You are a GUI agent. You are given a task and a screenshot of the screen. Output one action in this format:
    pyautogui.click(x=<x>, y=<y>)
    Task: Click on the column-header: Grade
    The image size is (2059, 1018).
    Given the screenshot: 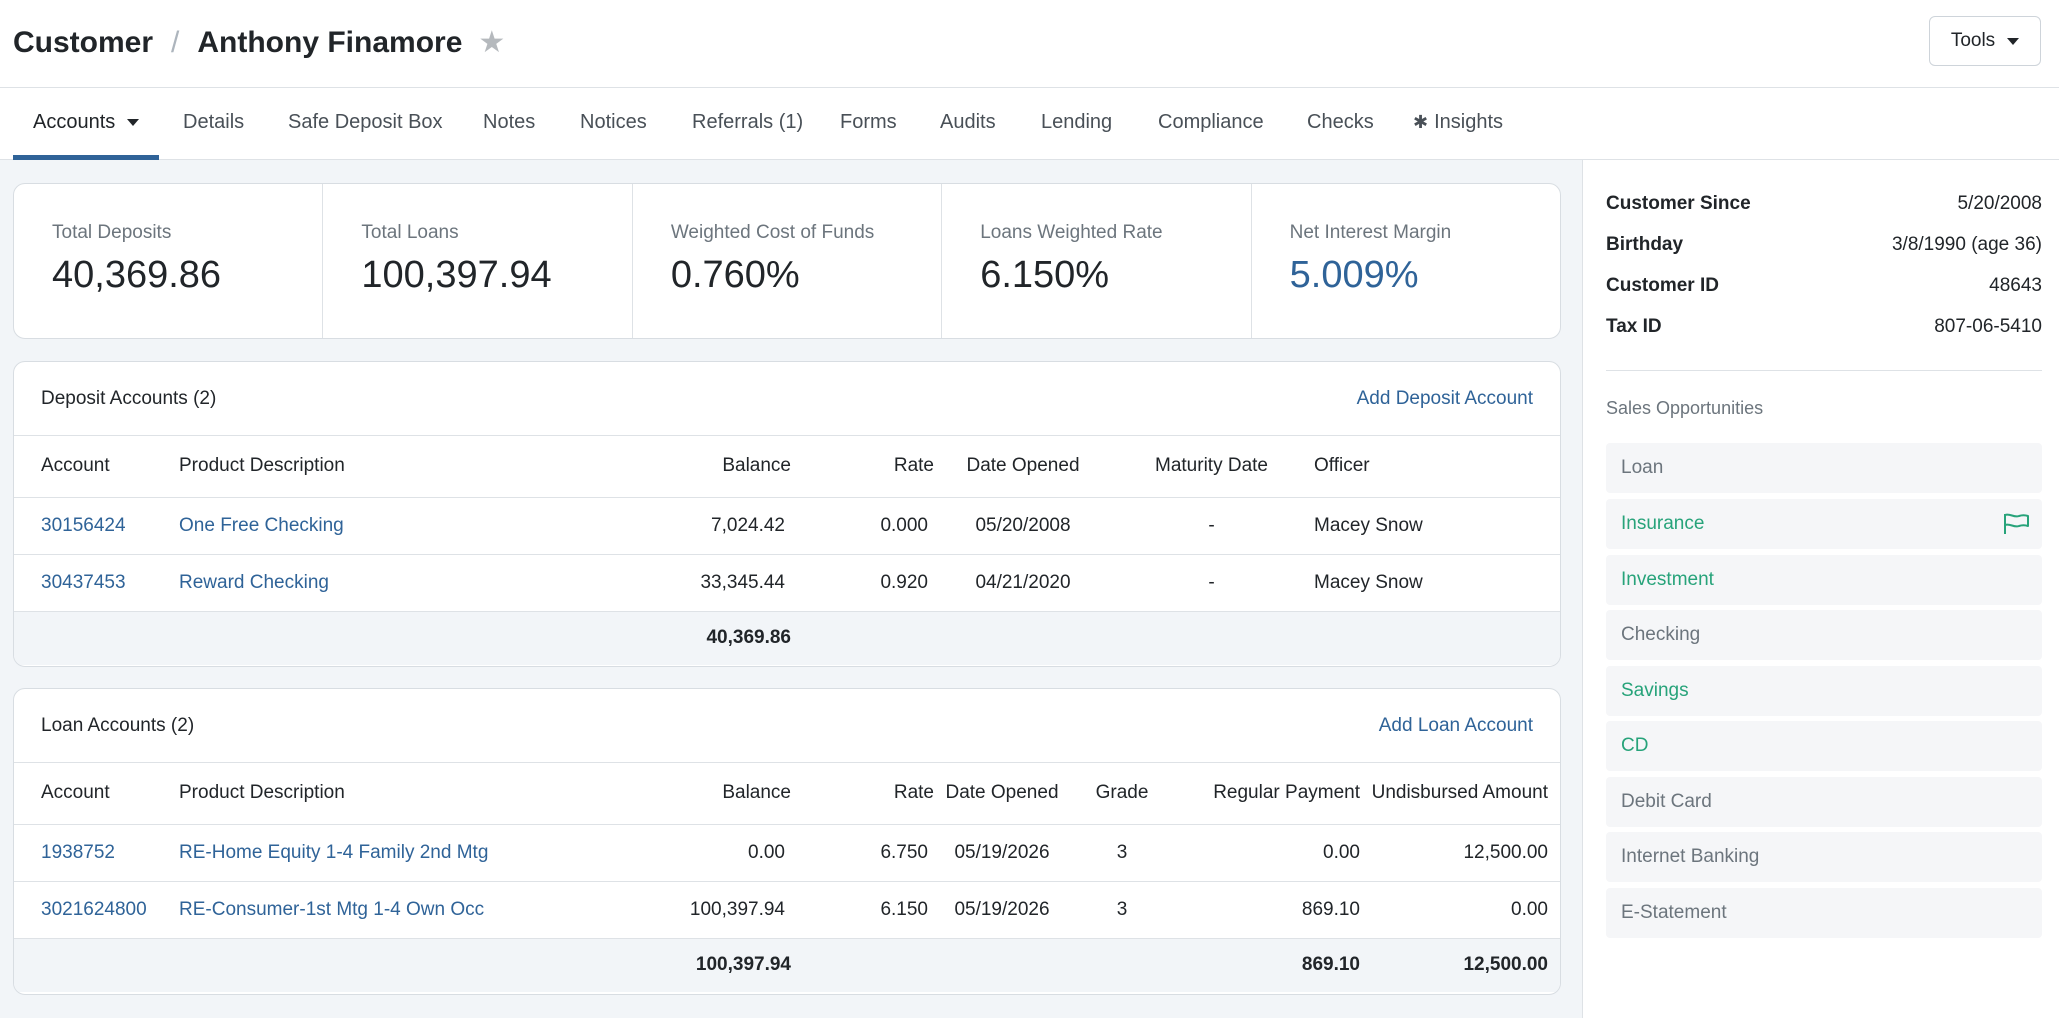 What is the action you would take?
    pyautogui.click(x=1122, y=794)
    